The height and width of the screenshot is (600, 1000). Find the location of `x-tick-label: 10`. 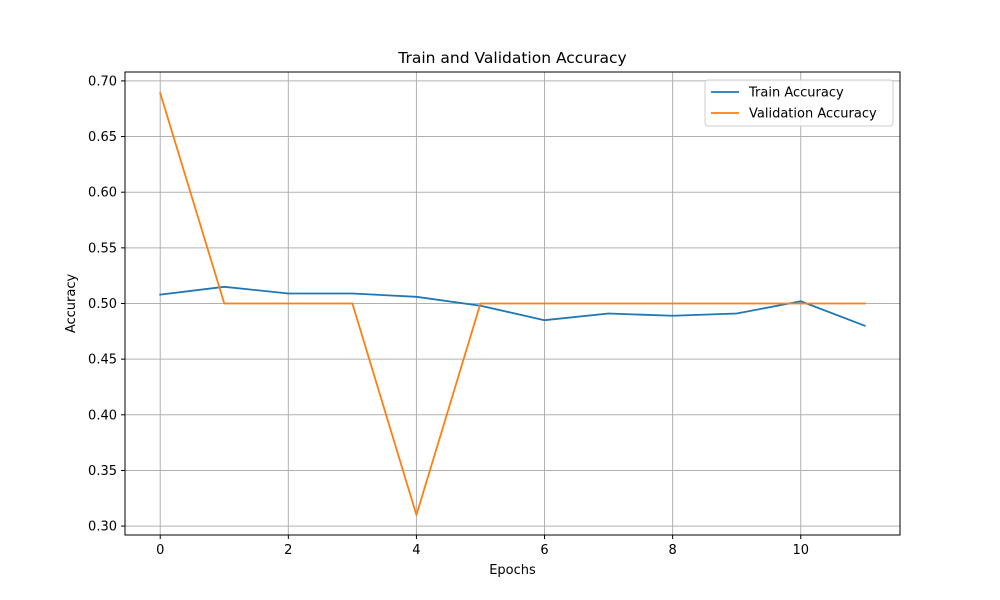

x-tick-label: 10 is located at coordinates (800, 550).